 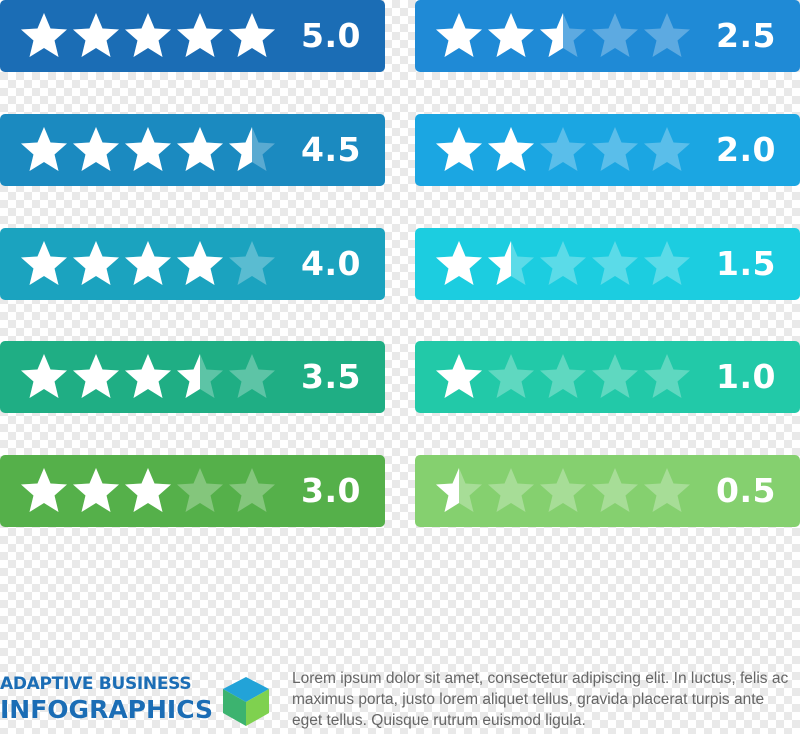 I want to click on rating-bar-1-5: 1.5, so click(x=607, y=264).